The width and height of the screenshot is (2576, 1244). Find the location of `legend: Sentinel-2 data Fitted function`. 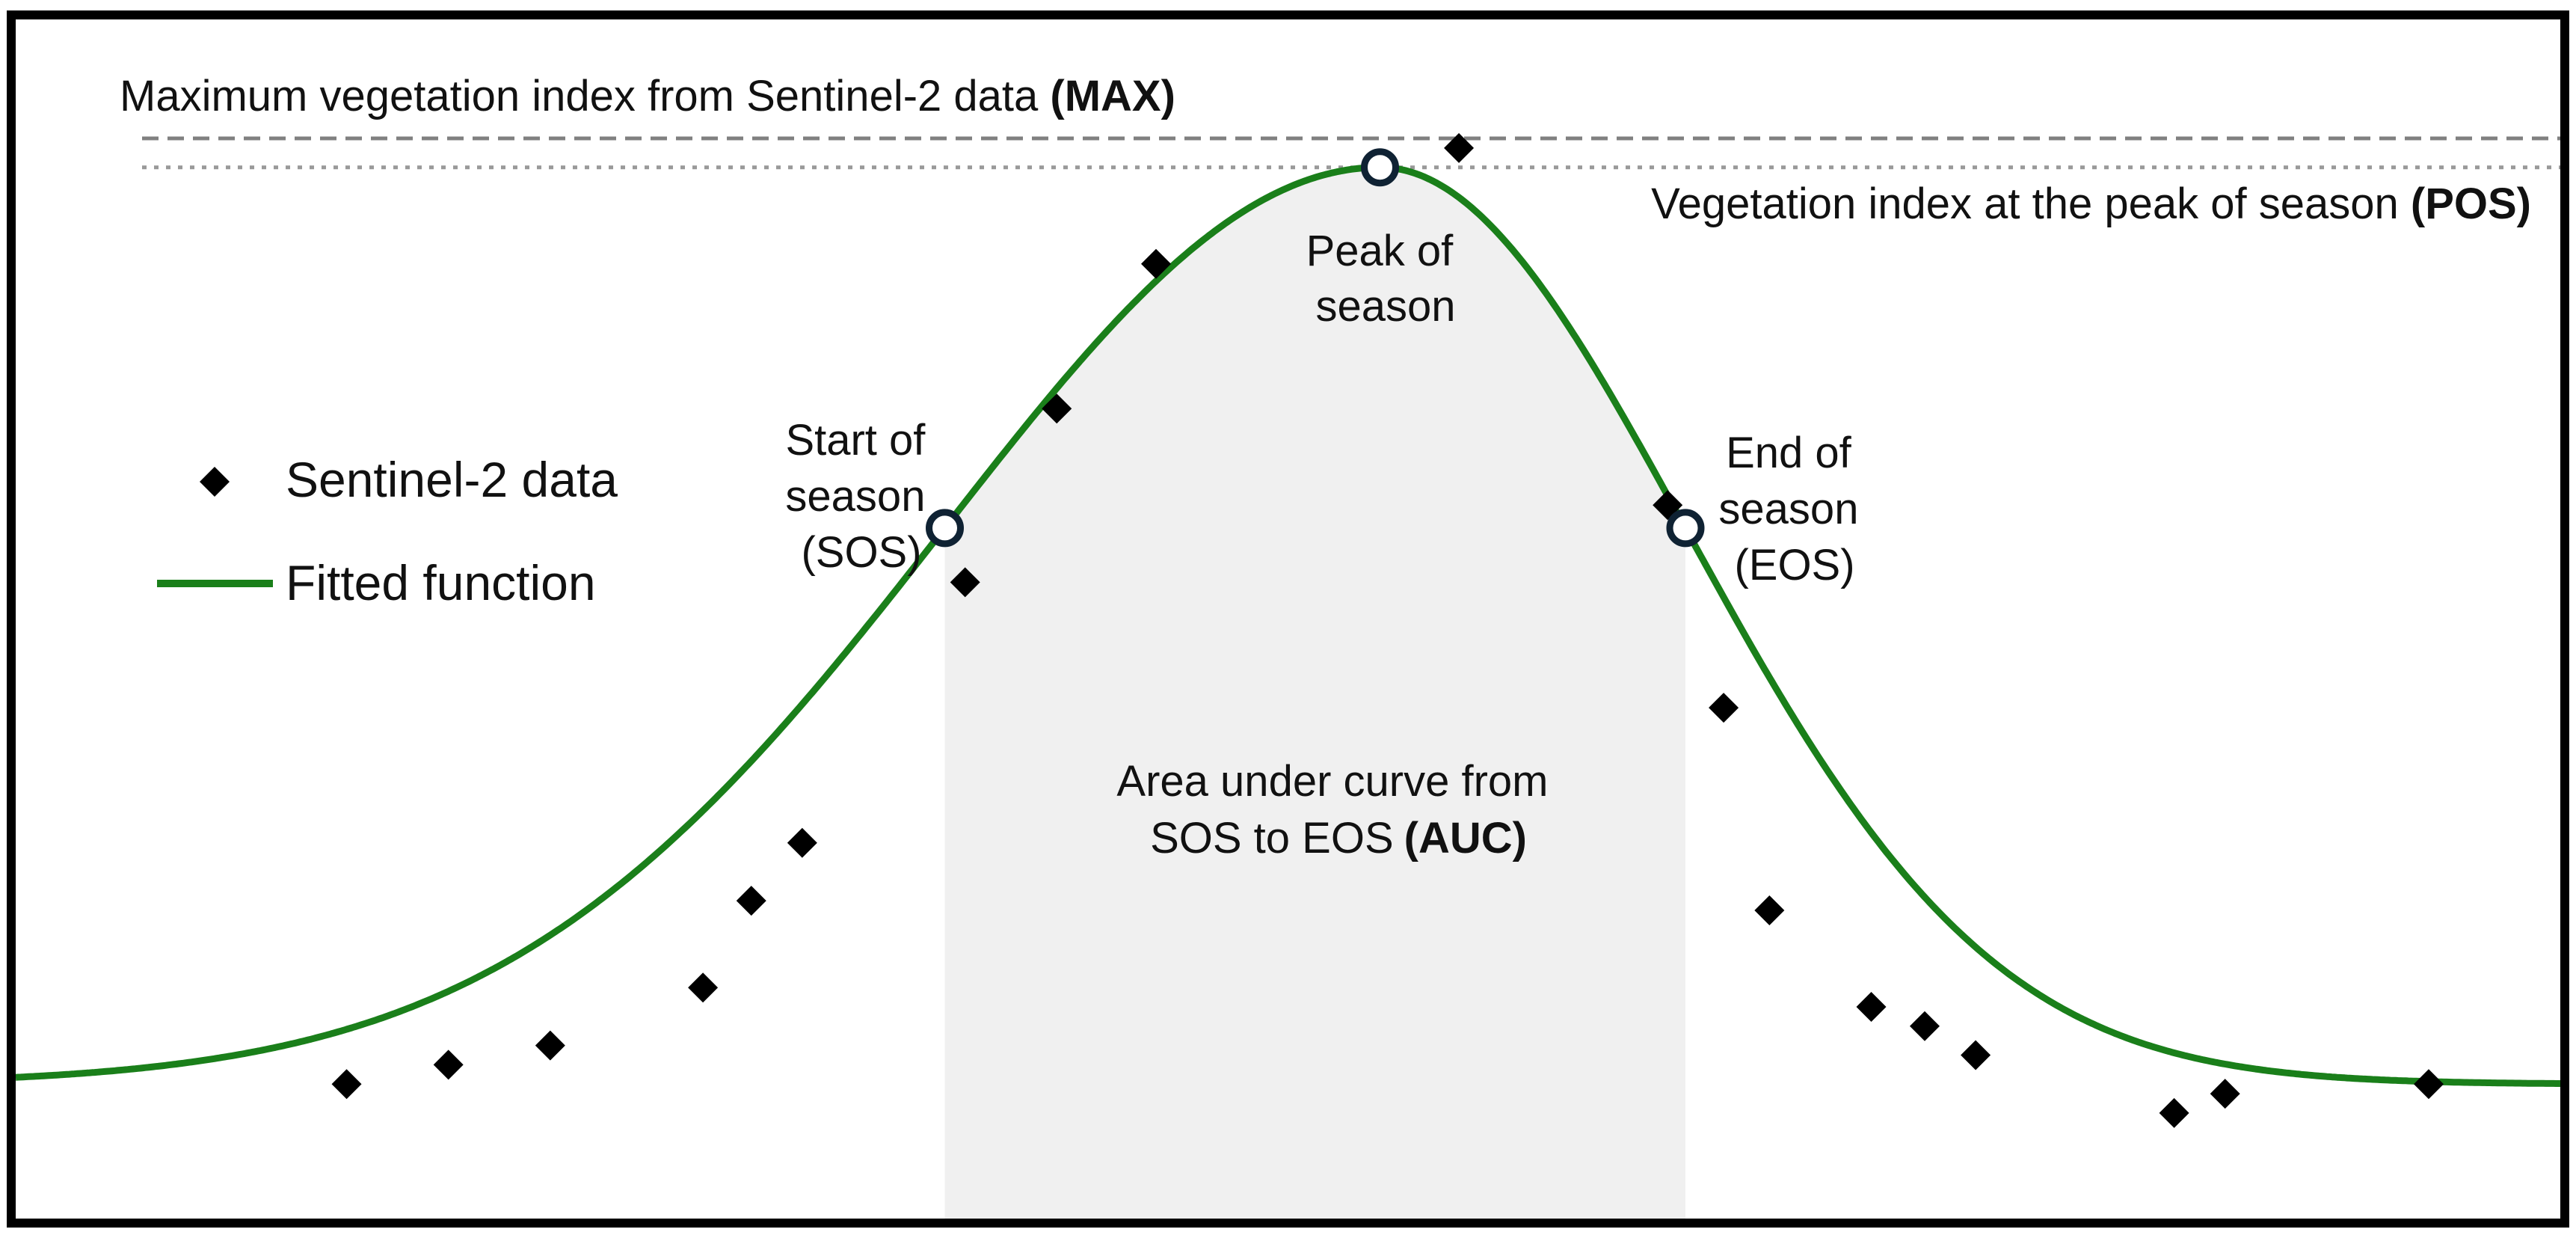

legend: Sentinel-2 data Fitted function is located at coordinates (387, 531).